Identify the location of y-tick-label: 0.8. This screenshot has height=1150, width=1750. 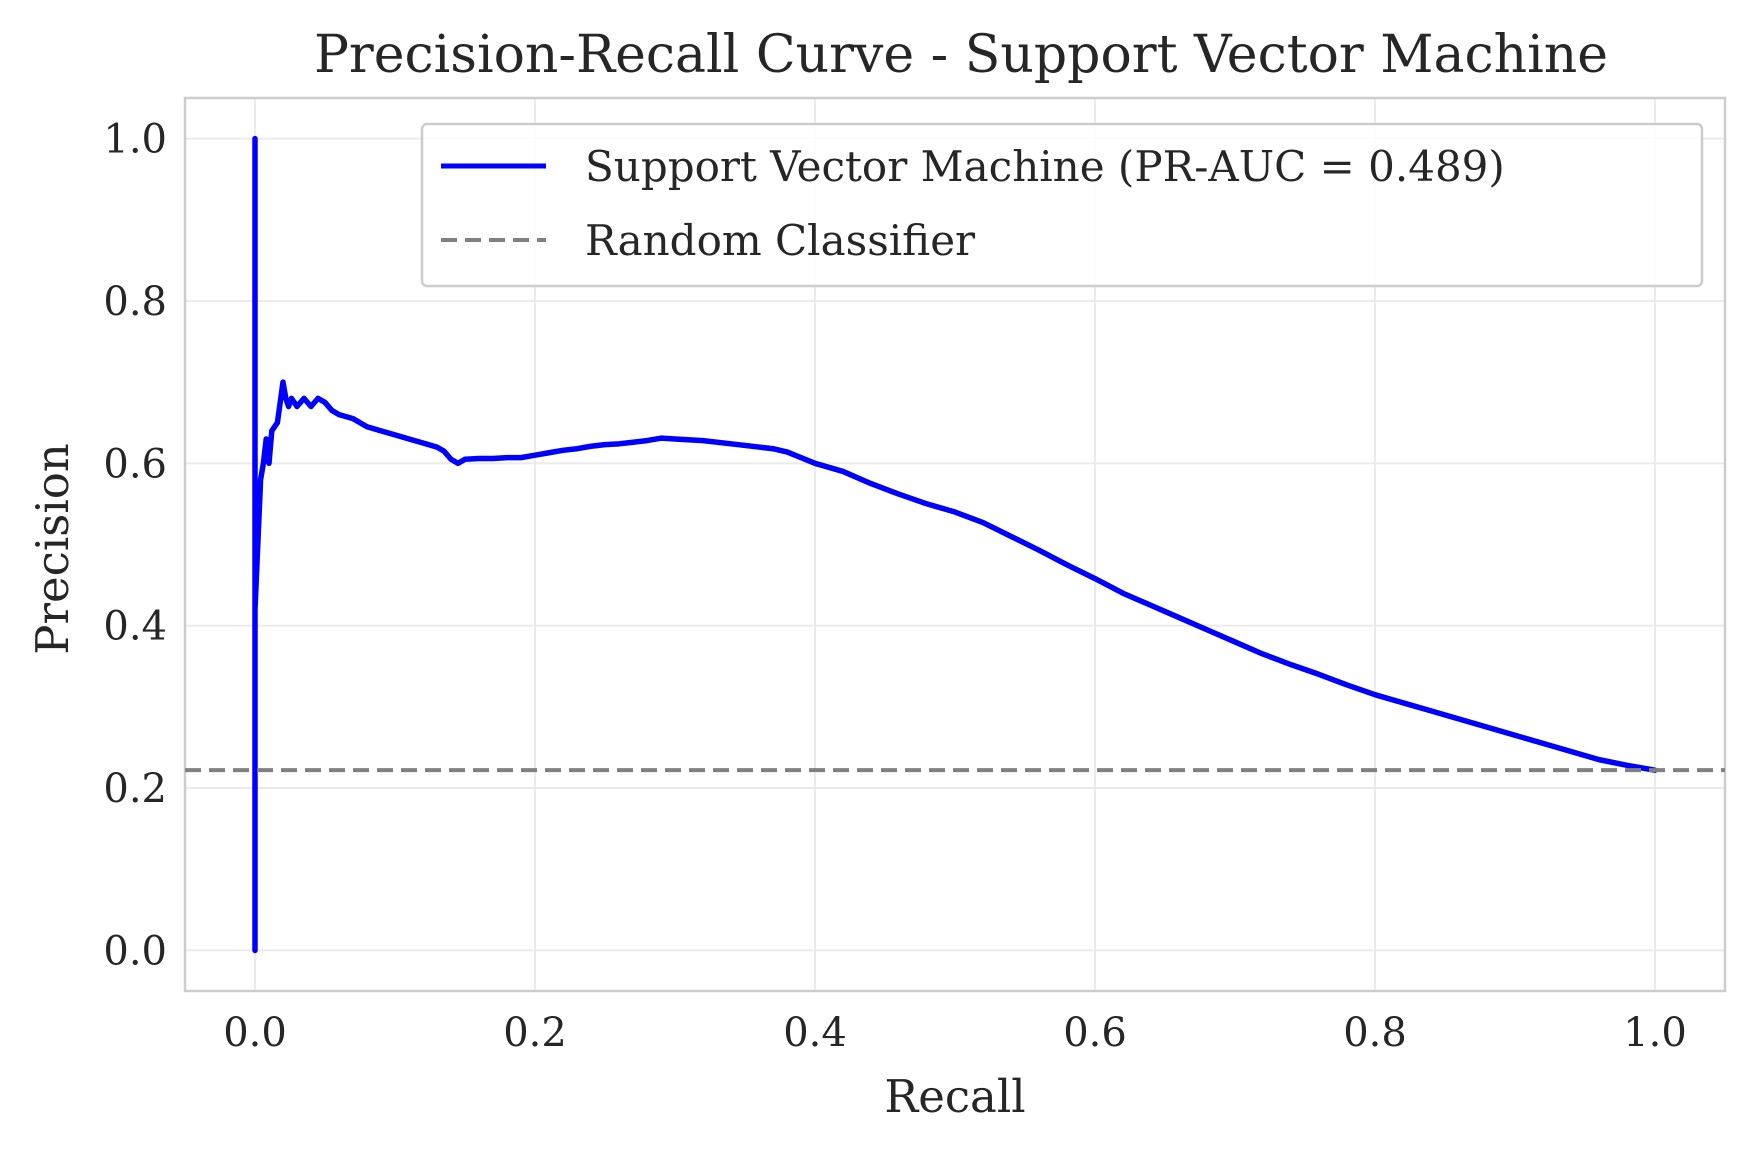
(135, 302).